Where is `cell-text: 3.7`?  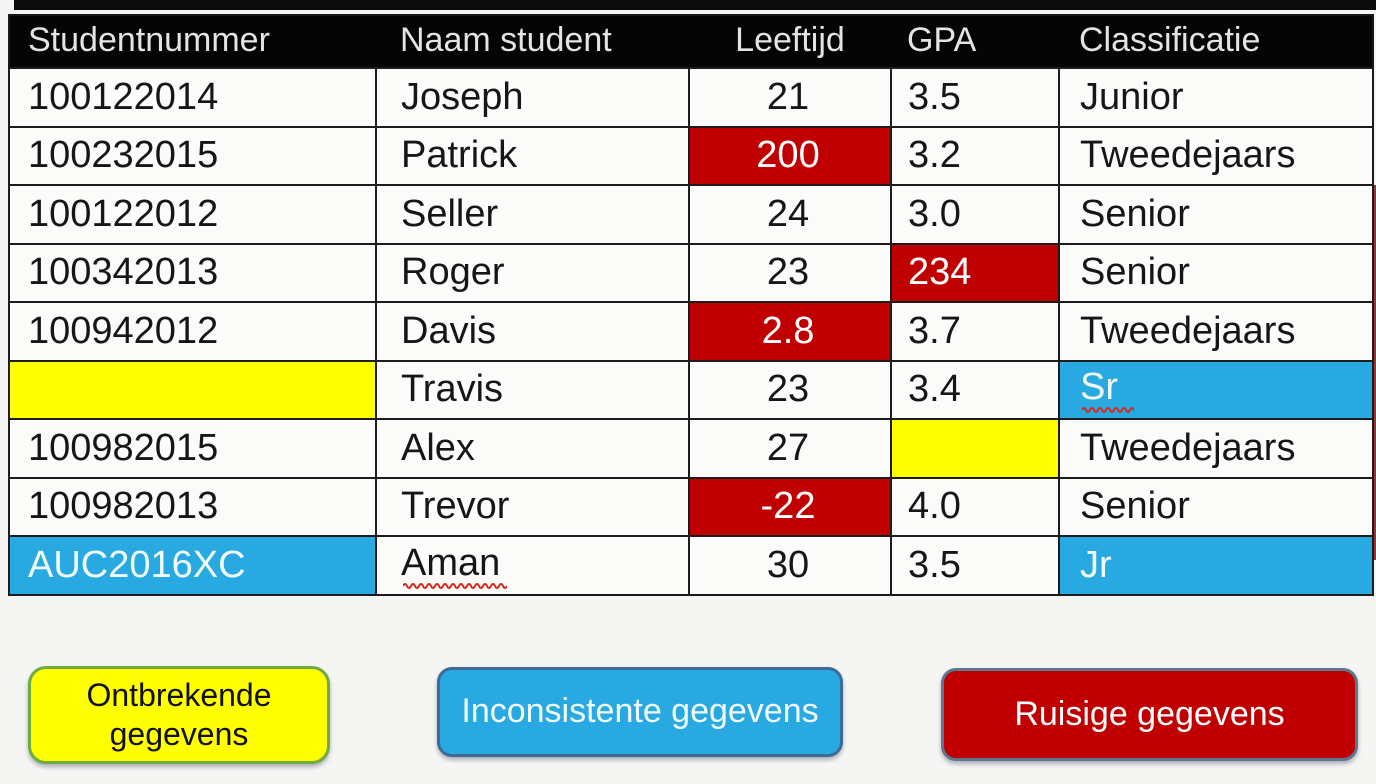 cell-text: 3.7 is located at coordinates (934, 330).